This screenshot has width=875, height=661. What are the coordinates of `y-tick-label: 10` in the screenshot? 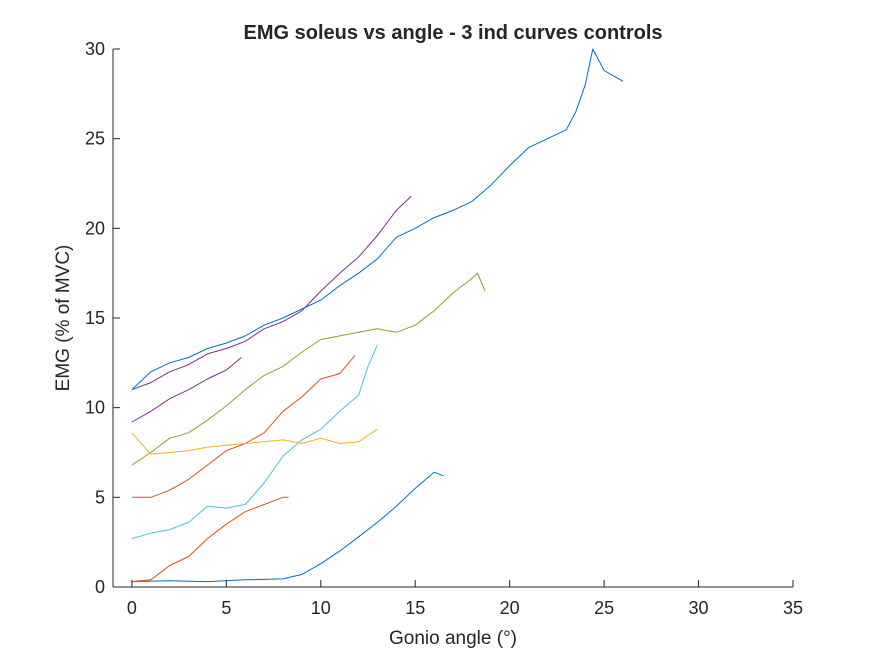 It's located at (95, 408).